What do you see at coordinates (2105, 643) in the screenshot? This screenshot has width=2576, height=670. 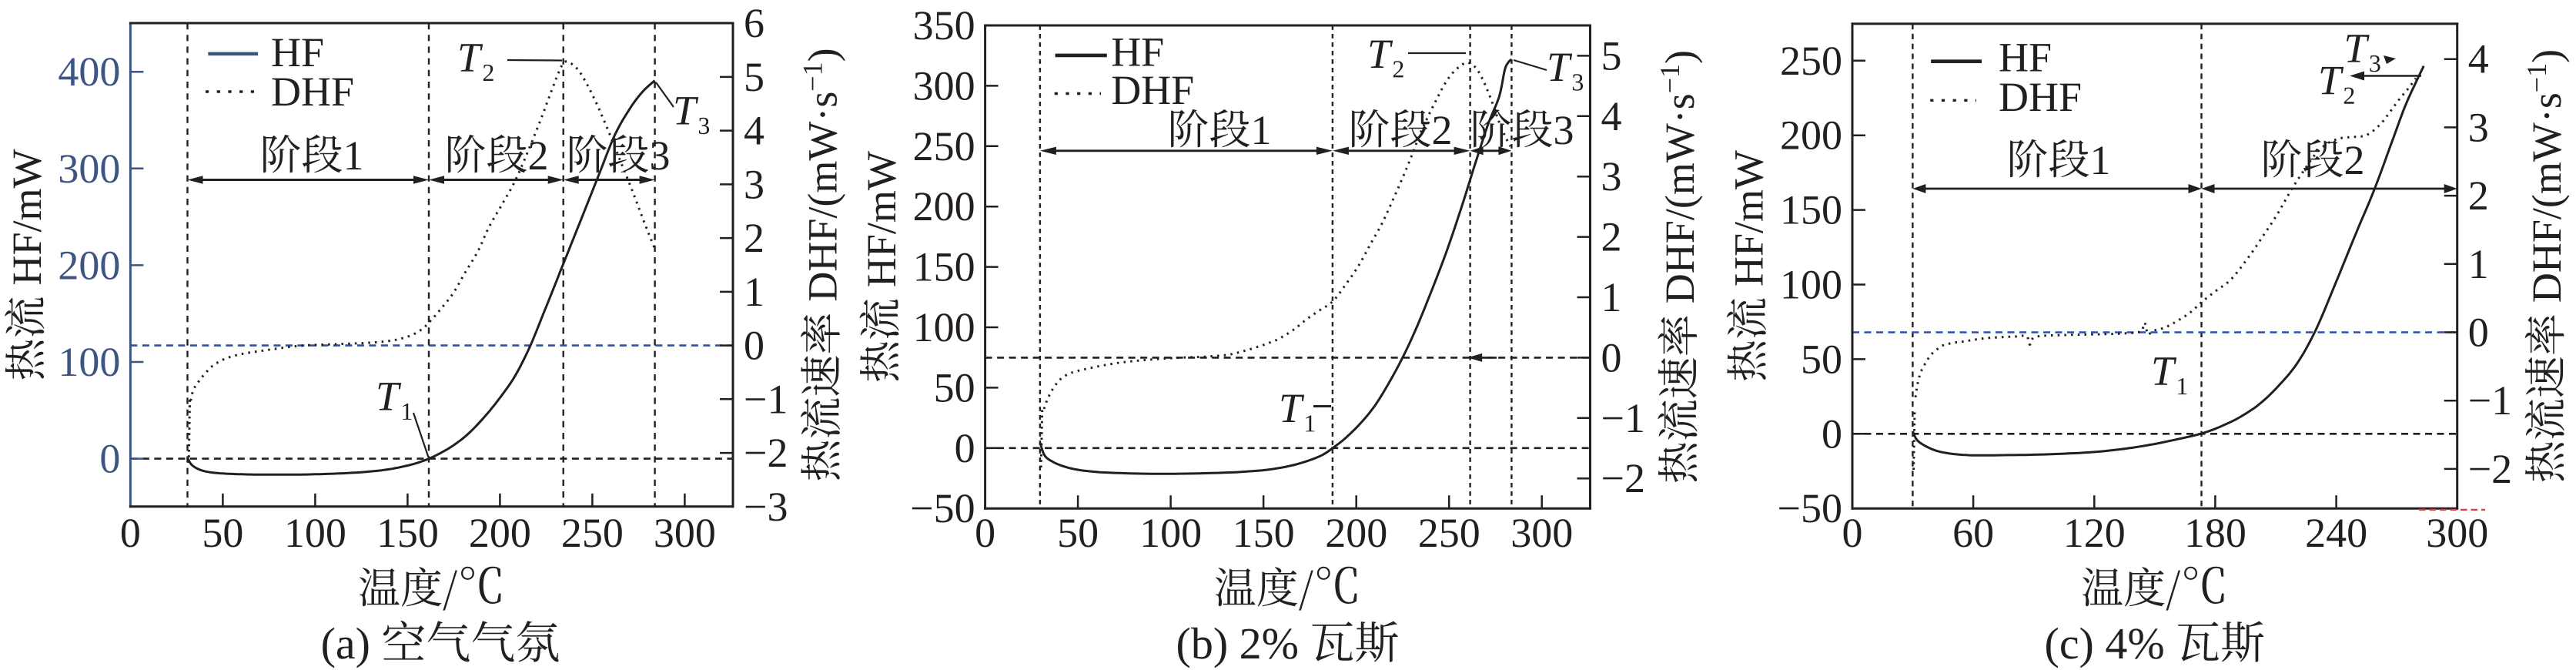 I see `svg-text: (c) 4%` at bounding box center [2105, 643].